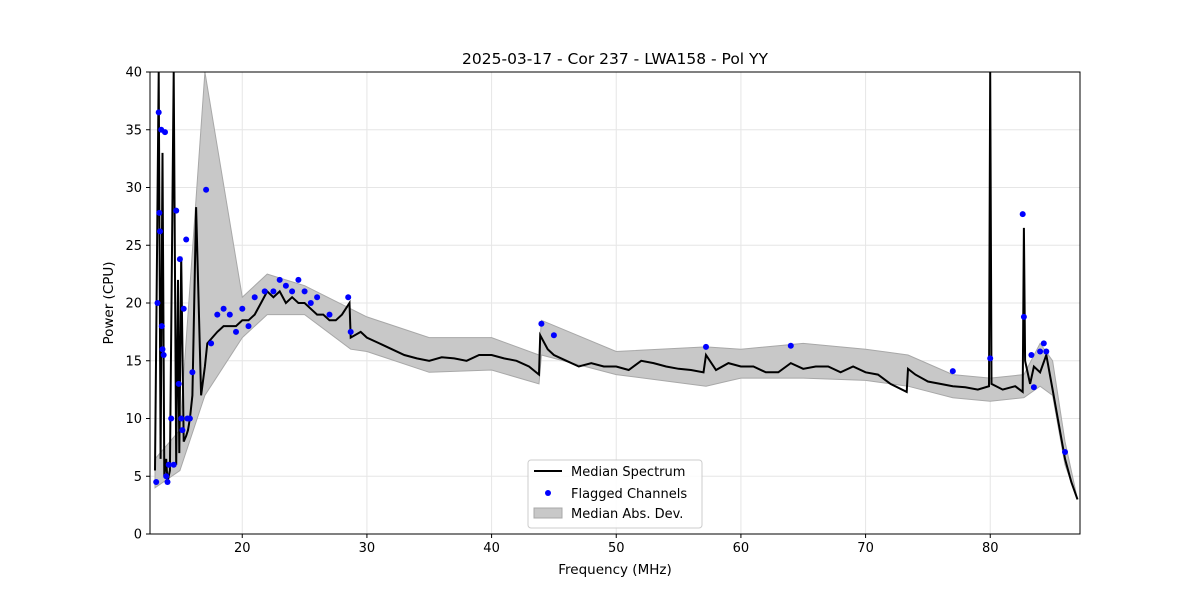  Describe the element at coordinates (138, 535) in the screenshot. I see `y-tick-label: 0` at that location.